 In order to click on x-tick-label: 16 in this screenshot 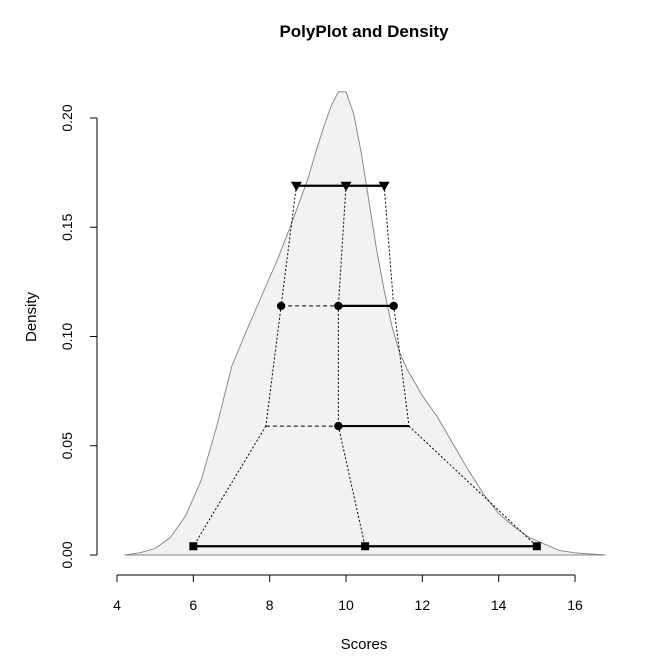, I will do `click(575, 605)`.